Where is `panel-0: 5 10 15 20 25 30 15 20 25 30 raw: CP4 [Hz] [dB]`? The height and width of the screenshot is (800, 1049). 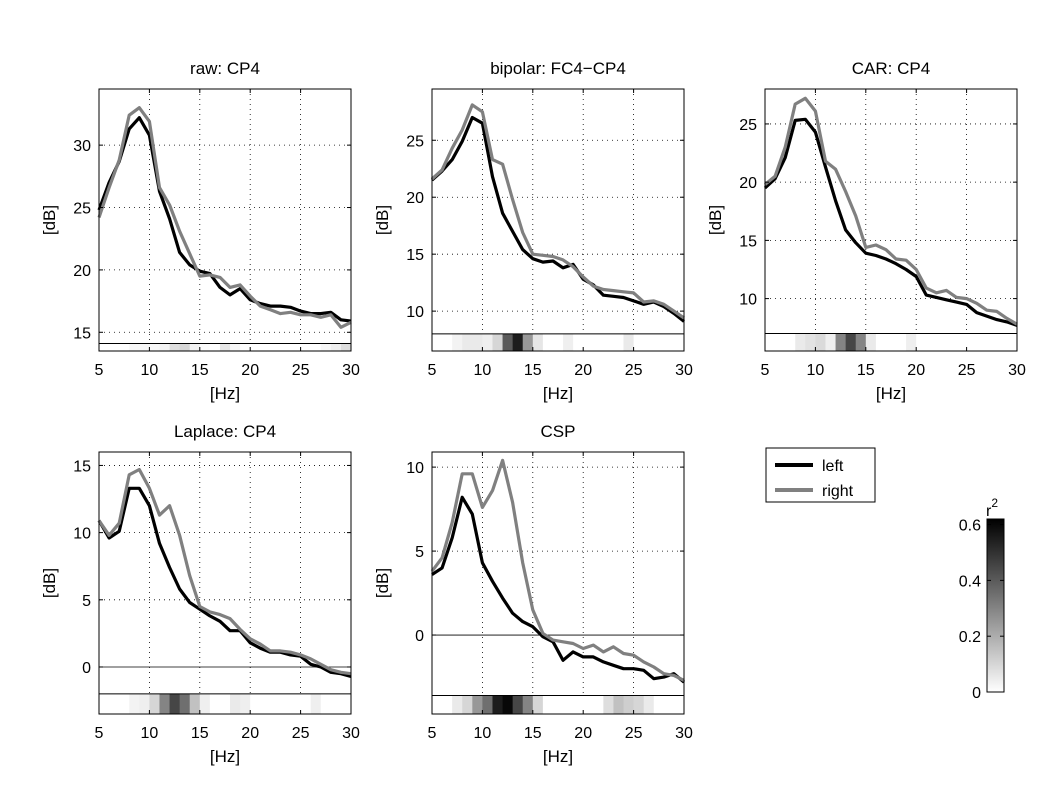 panel-0: 5 10 15 20 25 30 15 20 25 30 raw: CP4 [Hz] [dB] is located at coordinates (200, 231).